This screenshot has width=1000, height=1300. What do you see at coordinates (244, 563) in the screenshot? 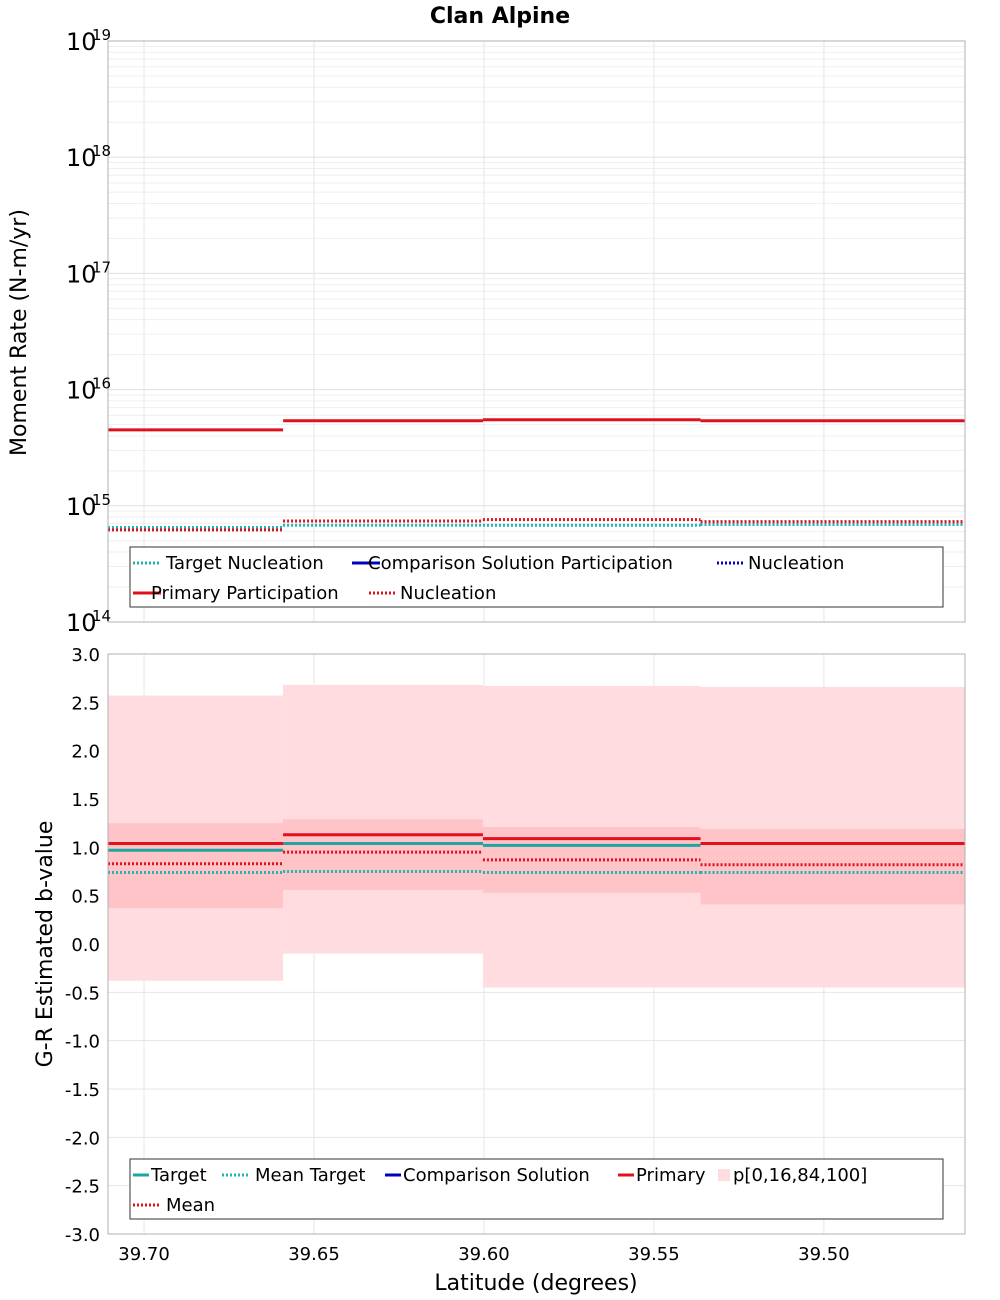
I see `legend-label: Target Nucleation` at bounding box center [244, 563].